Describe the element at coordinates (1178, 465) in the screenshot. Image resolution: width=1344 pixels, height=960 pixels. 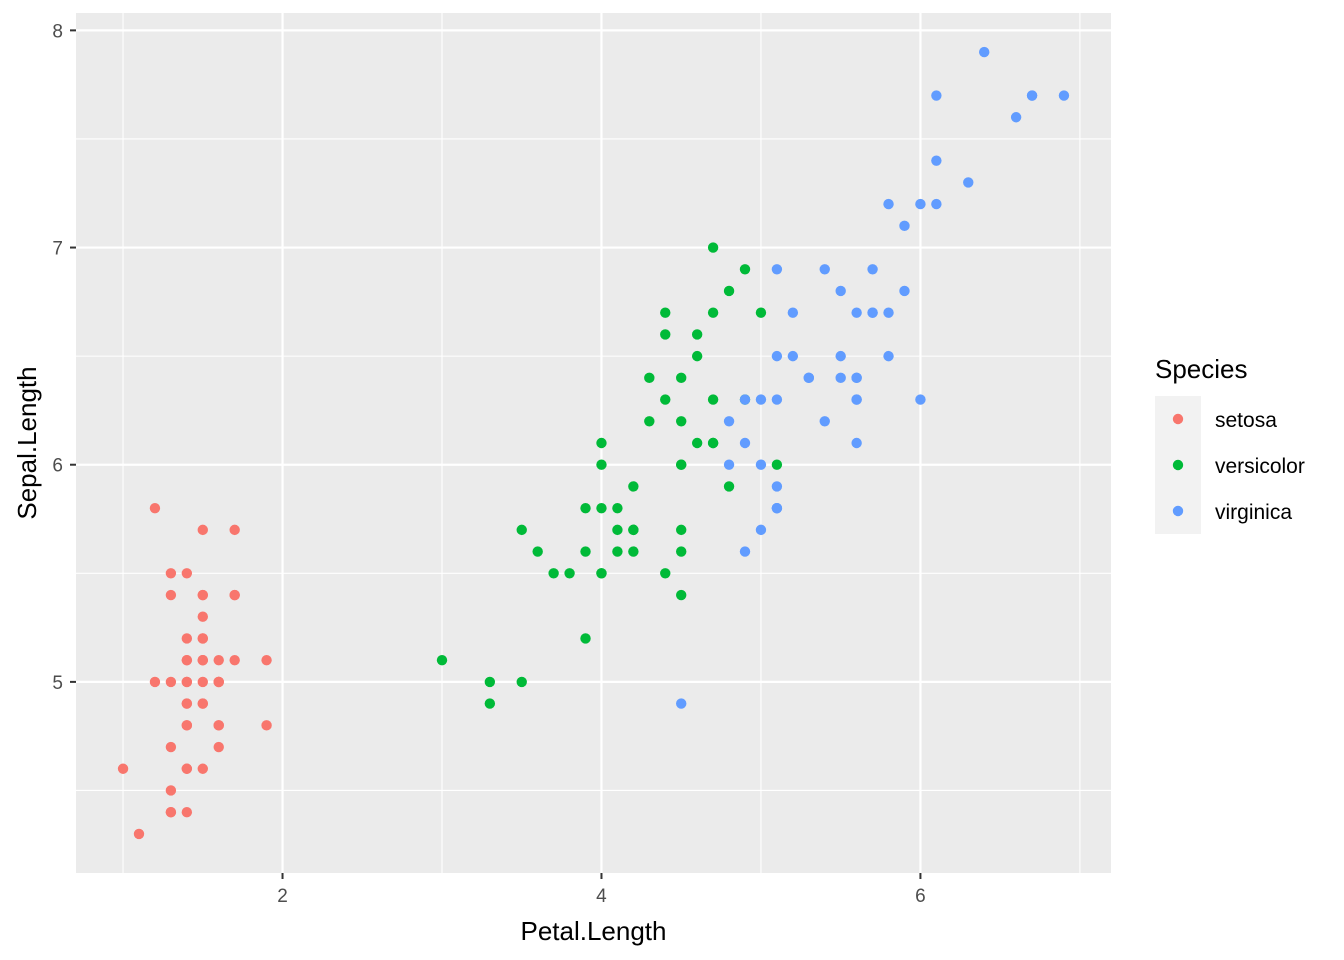
I see `legend-swatch-versicolor` at that location.